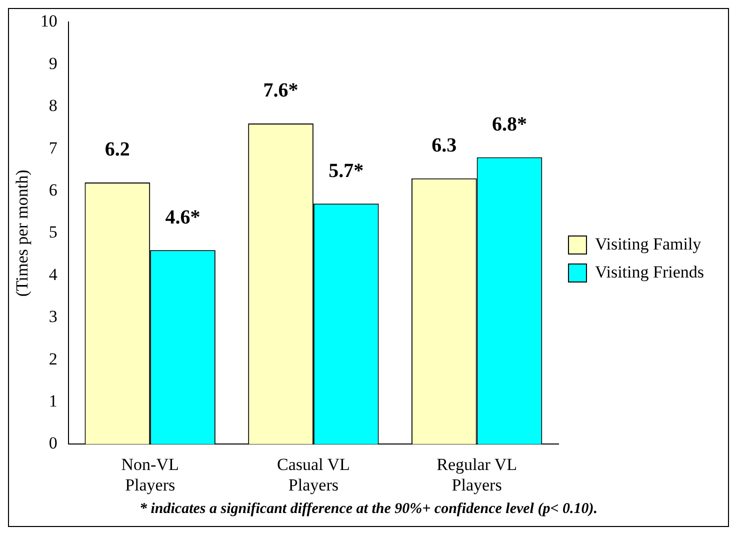  What do you see at coordinates (313, 474) in the screenshot?
I see `x-tick-label: Casual VL Players` at bounding box center [313, 474].